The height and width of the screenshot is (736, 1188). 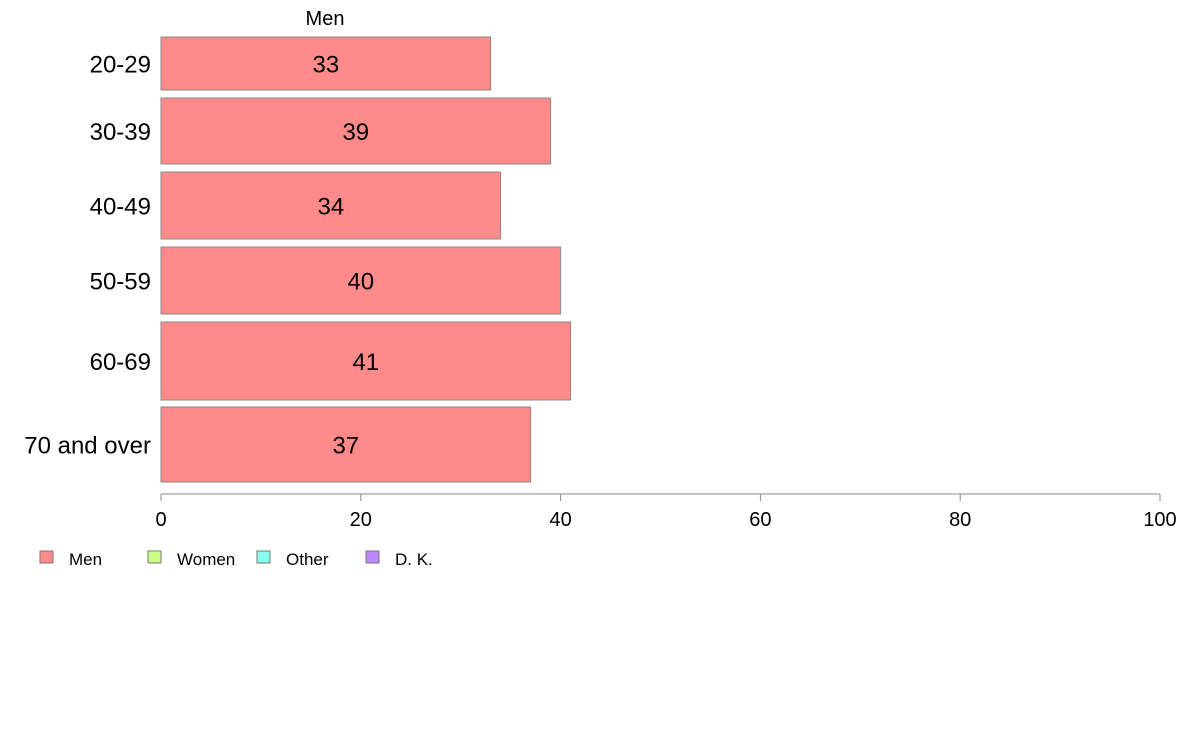 What do you see at coordinates (1159, 520) in the screenshot?
I see `x-tick-label: 100` at bounding box center [1159, 520].